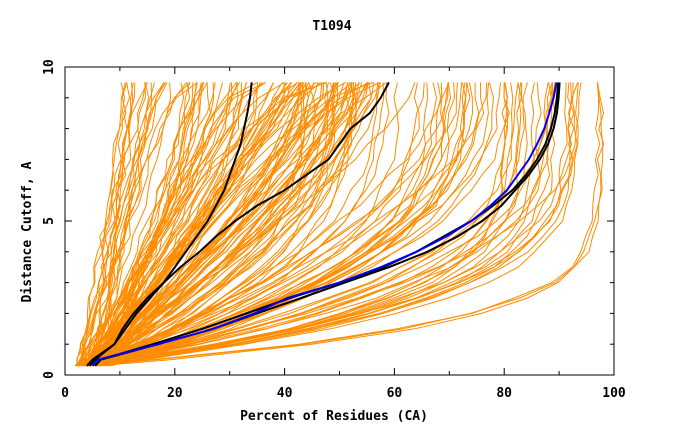  Describe the element at coordinates (614, 393) in the screenshot. I see `x-tick-label: 100` at that location.